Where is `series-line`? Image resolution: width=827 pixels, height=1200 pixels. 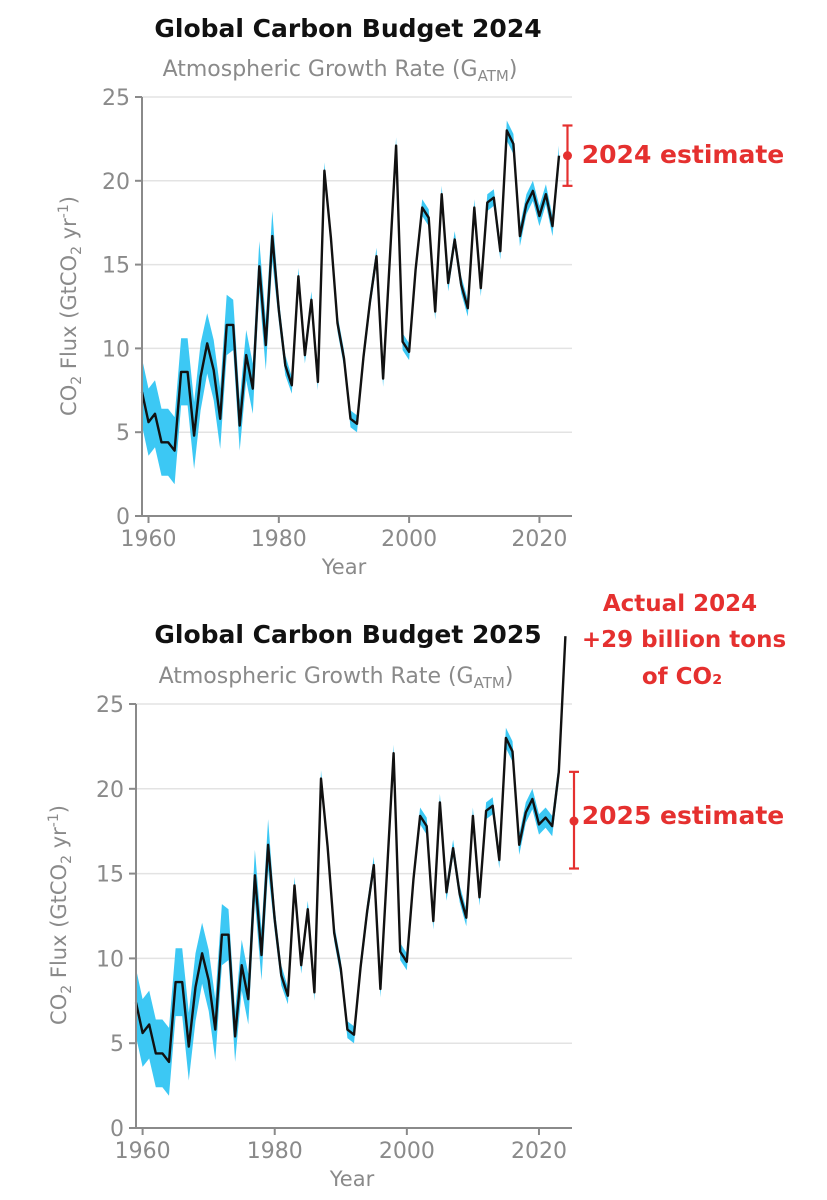
series-line is located at coordinates (350, 290).